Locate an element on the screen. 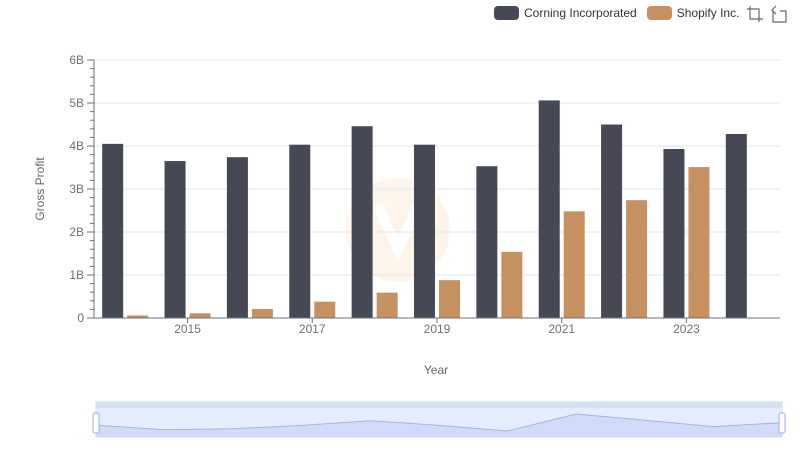 The height and width of the screenshot is (461, 800). datazoom-selected-range is located at coordinates (439, 422).